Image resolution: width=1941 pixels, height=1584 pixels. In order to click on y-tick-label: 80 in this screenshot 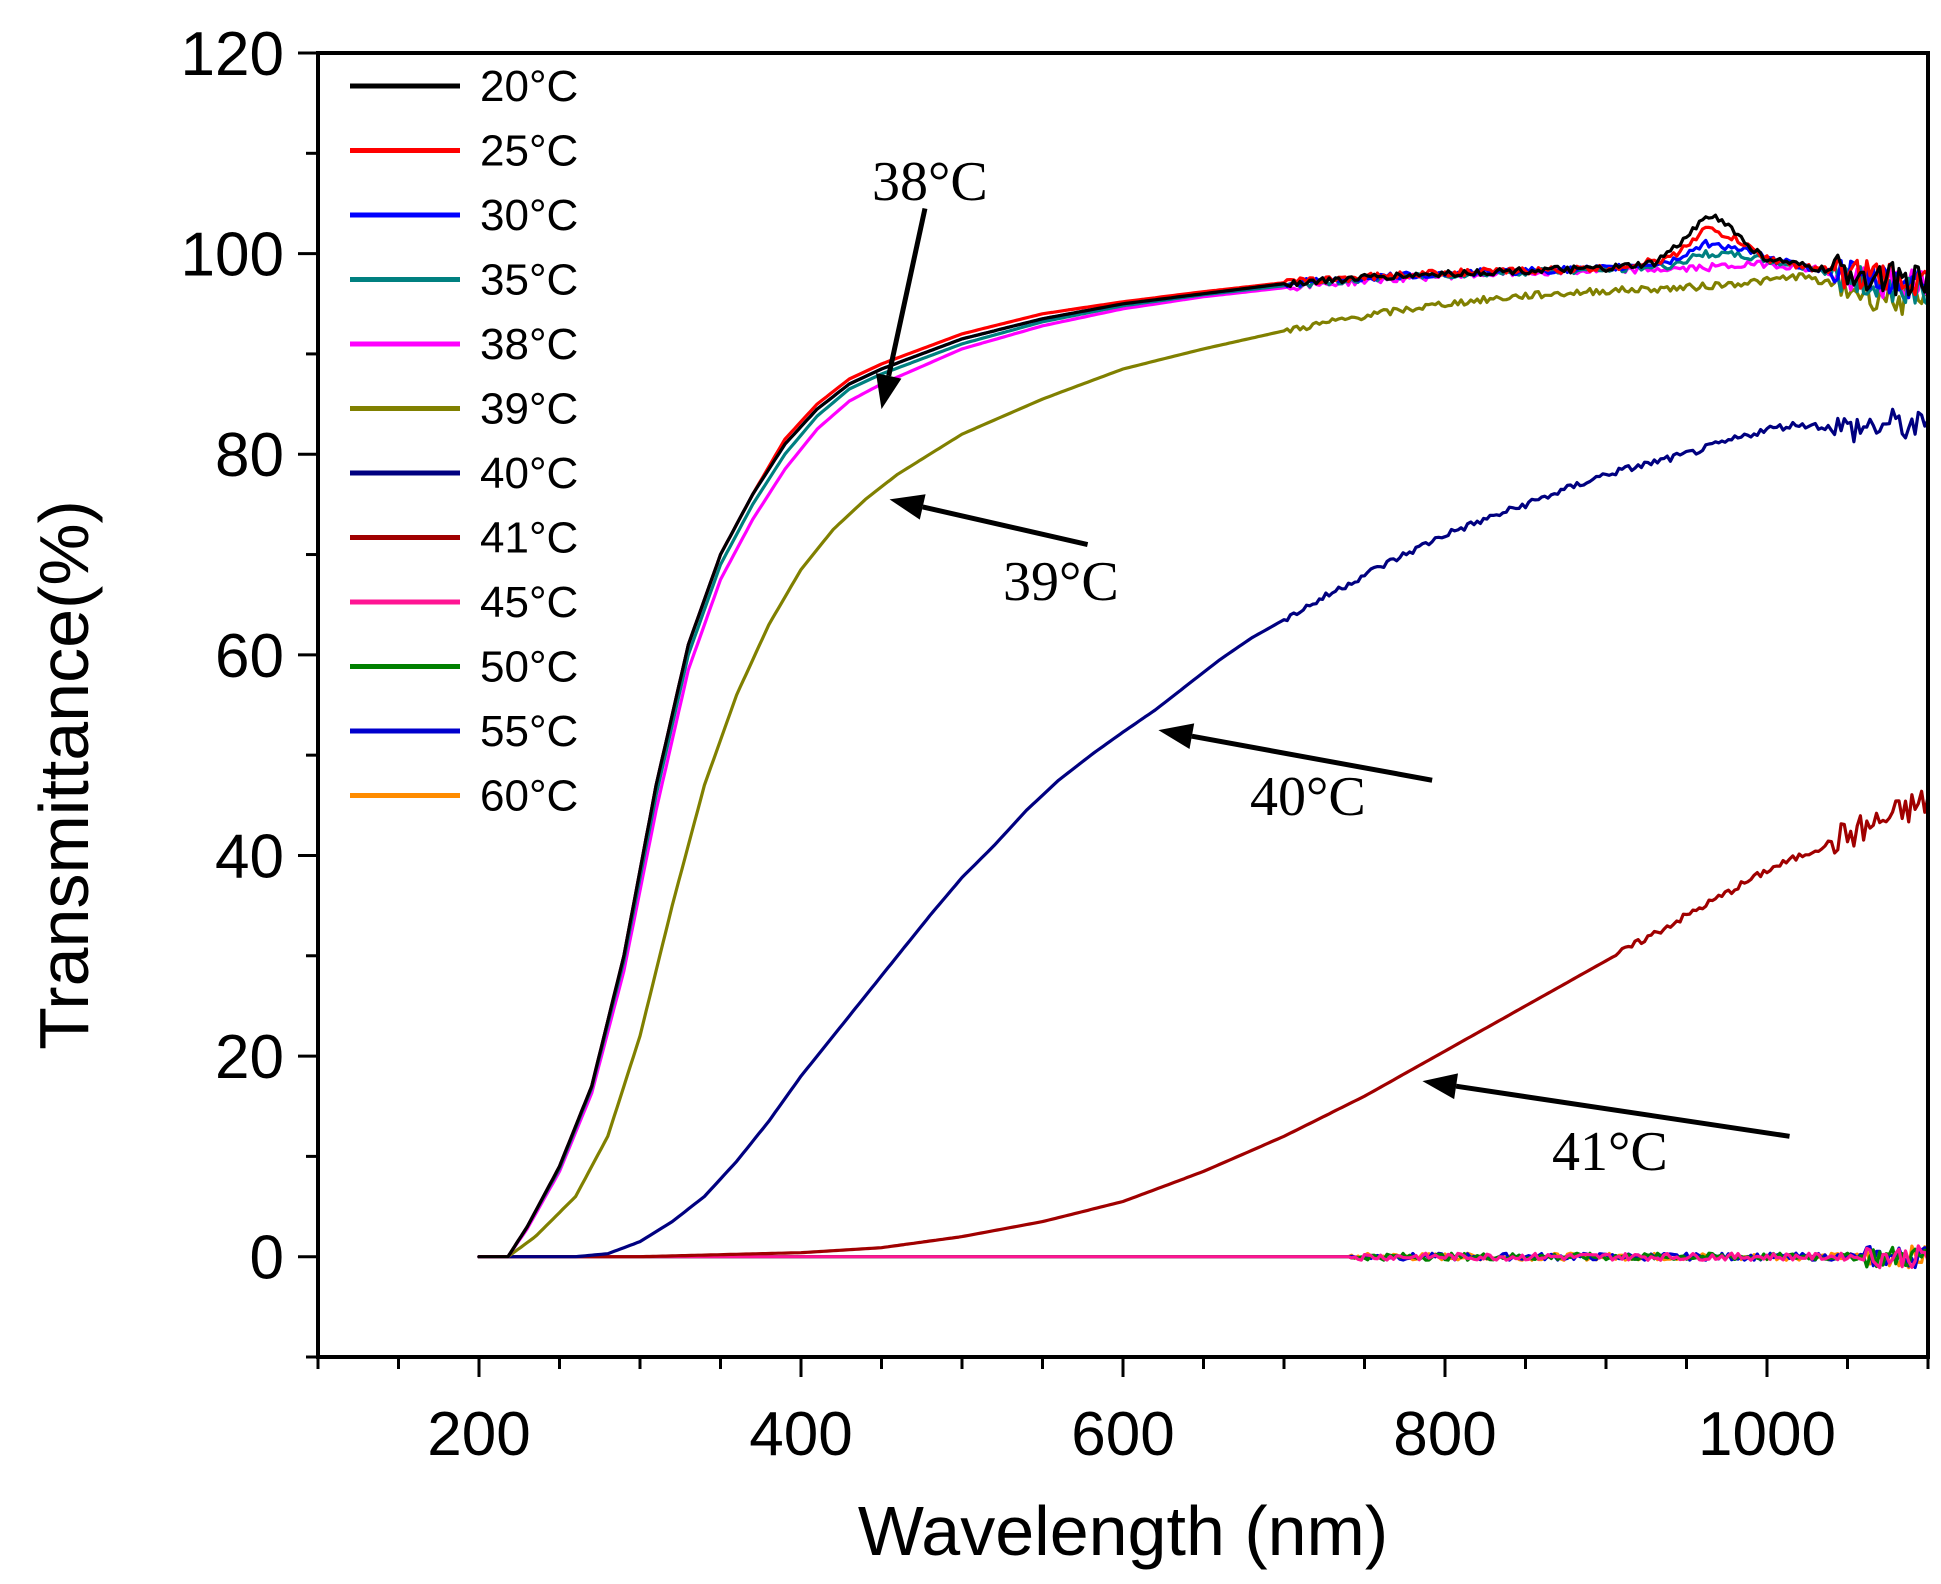, I will do `click(249, 455)`.